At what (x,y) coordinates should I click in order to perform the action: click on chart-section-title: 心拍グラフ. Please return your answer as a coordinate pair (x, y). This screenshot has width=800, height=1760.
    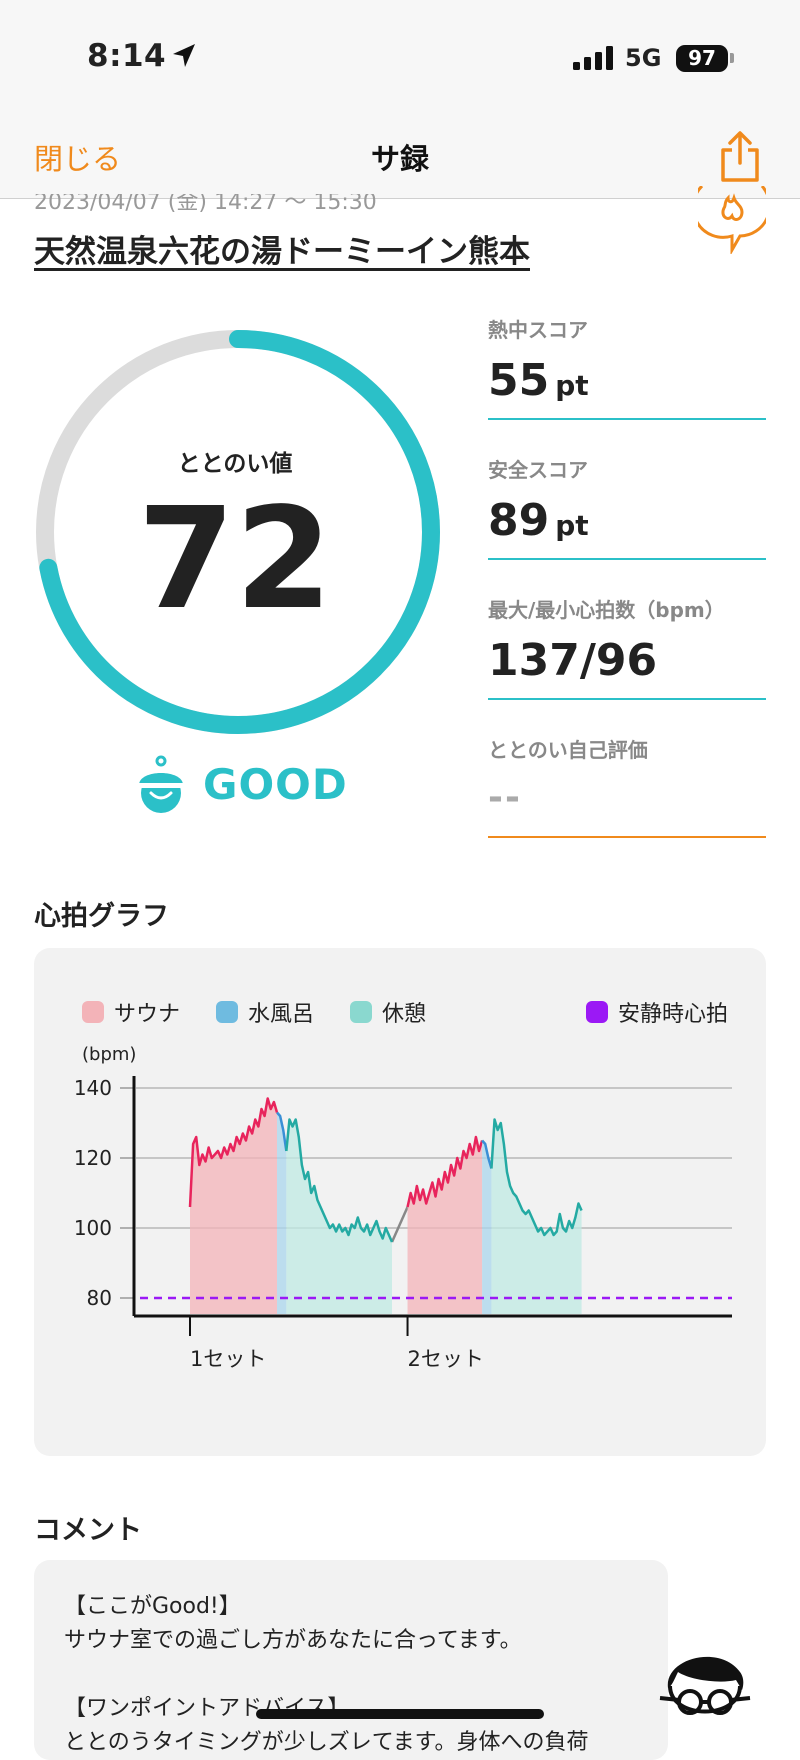
    Looking at the image, I should click on (101, 916).